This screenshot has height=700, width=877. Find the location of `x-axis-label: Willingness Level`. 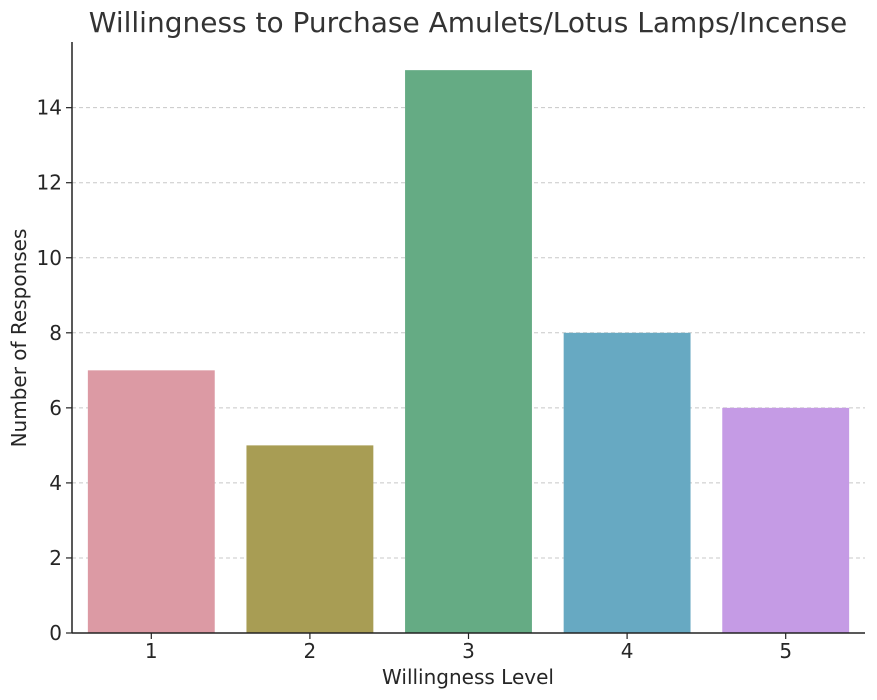

x-axis-label: Willingness Level is located at coordinates (468, 677).